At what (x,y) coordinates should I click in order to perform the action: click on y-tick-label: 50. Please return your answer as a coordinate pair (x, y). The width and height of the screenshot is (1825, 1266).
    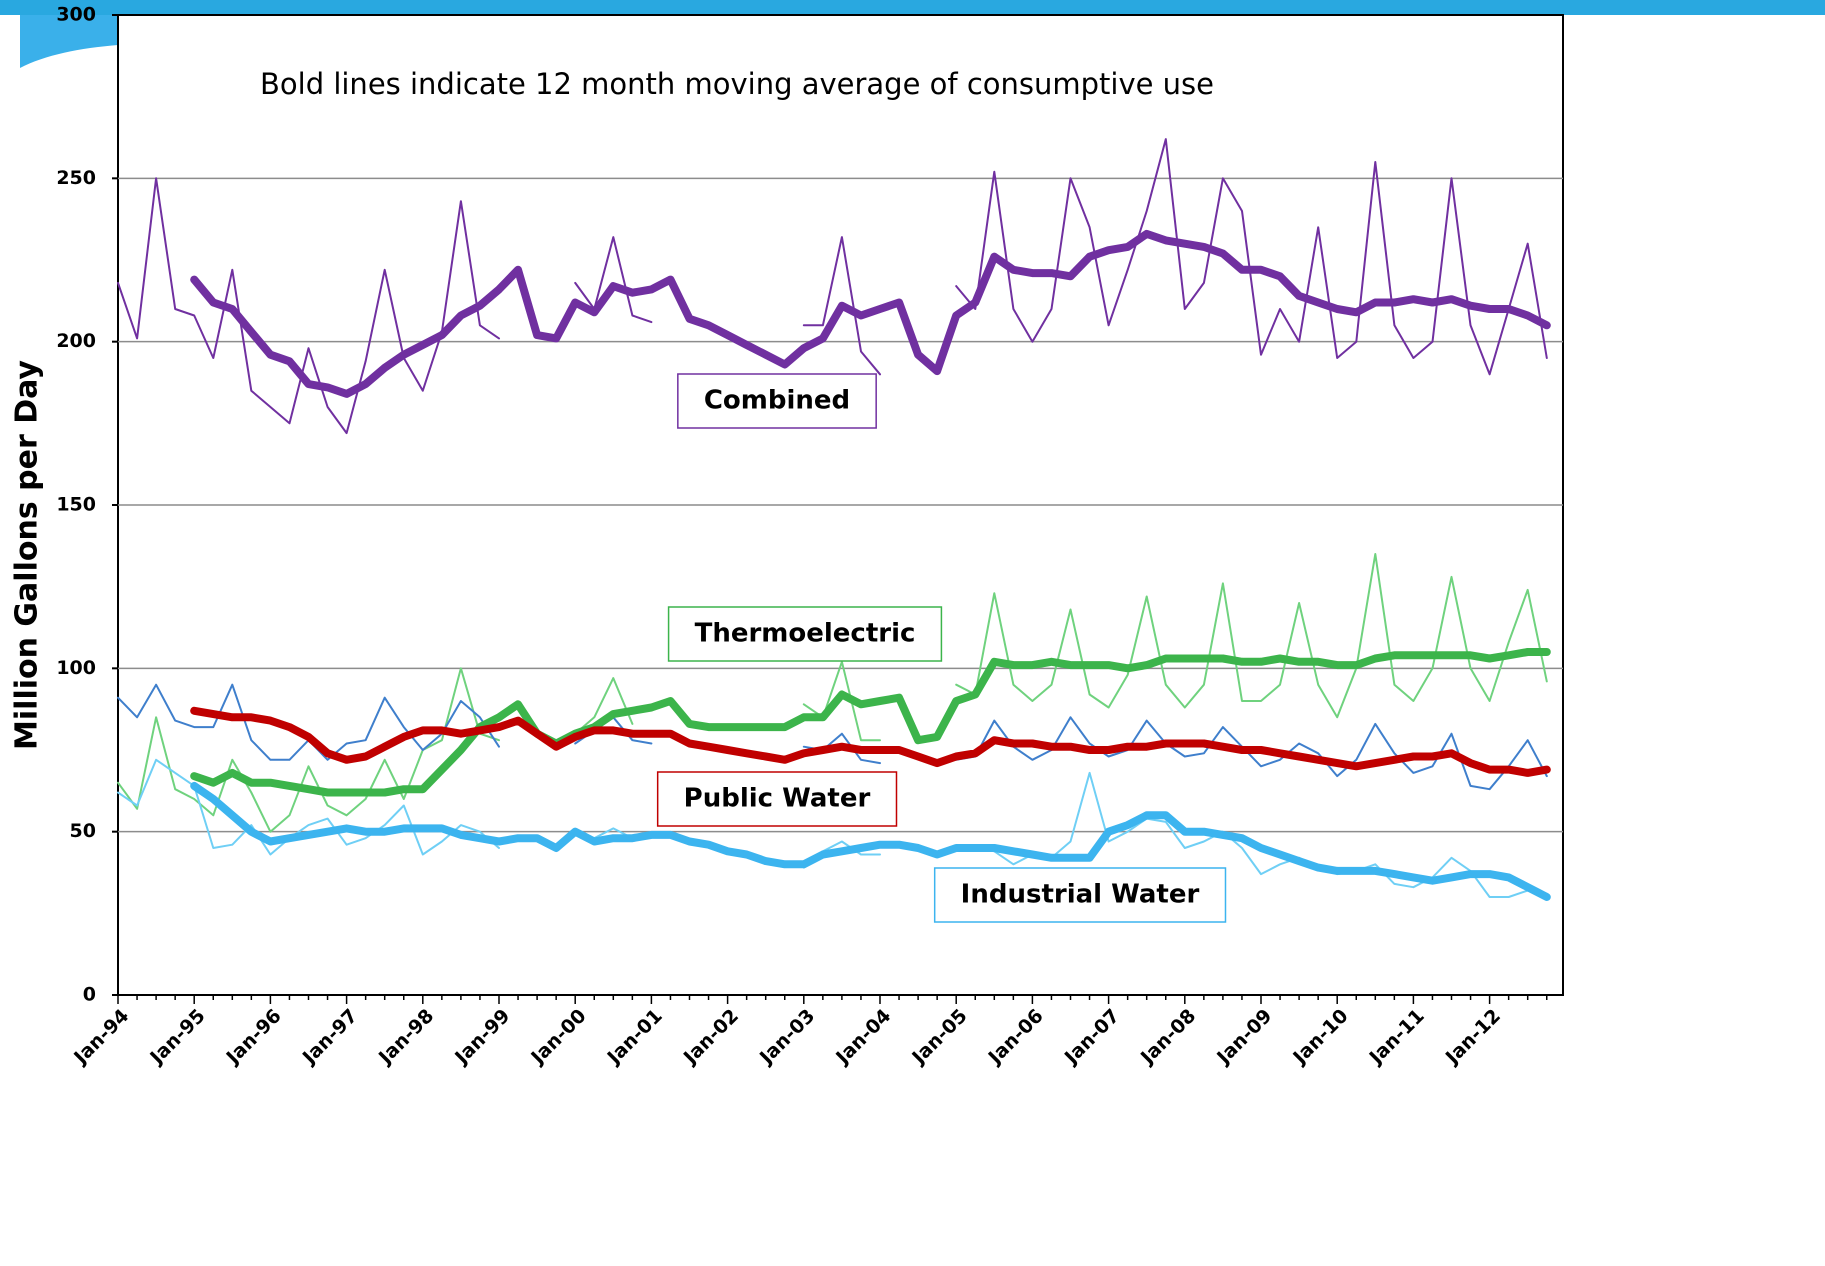
    Looking at the image, I should click on (83, 831).